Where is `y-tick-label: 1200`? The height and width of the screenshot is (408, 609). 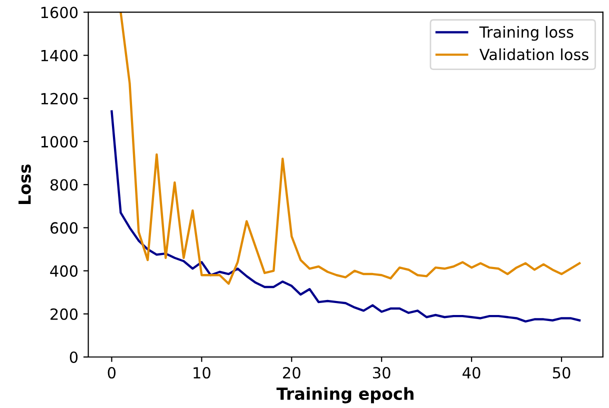
y-tick-label: 1200 is located at coordinates (59, 98).